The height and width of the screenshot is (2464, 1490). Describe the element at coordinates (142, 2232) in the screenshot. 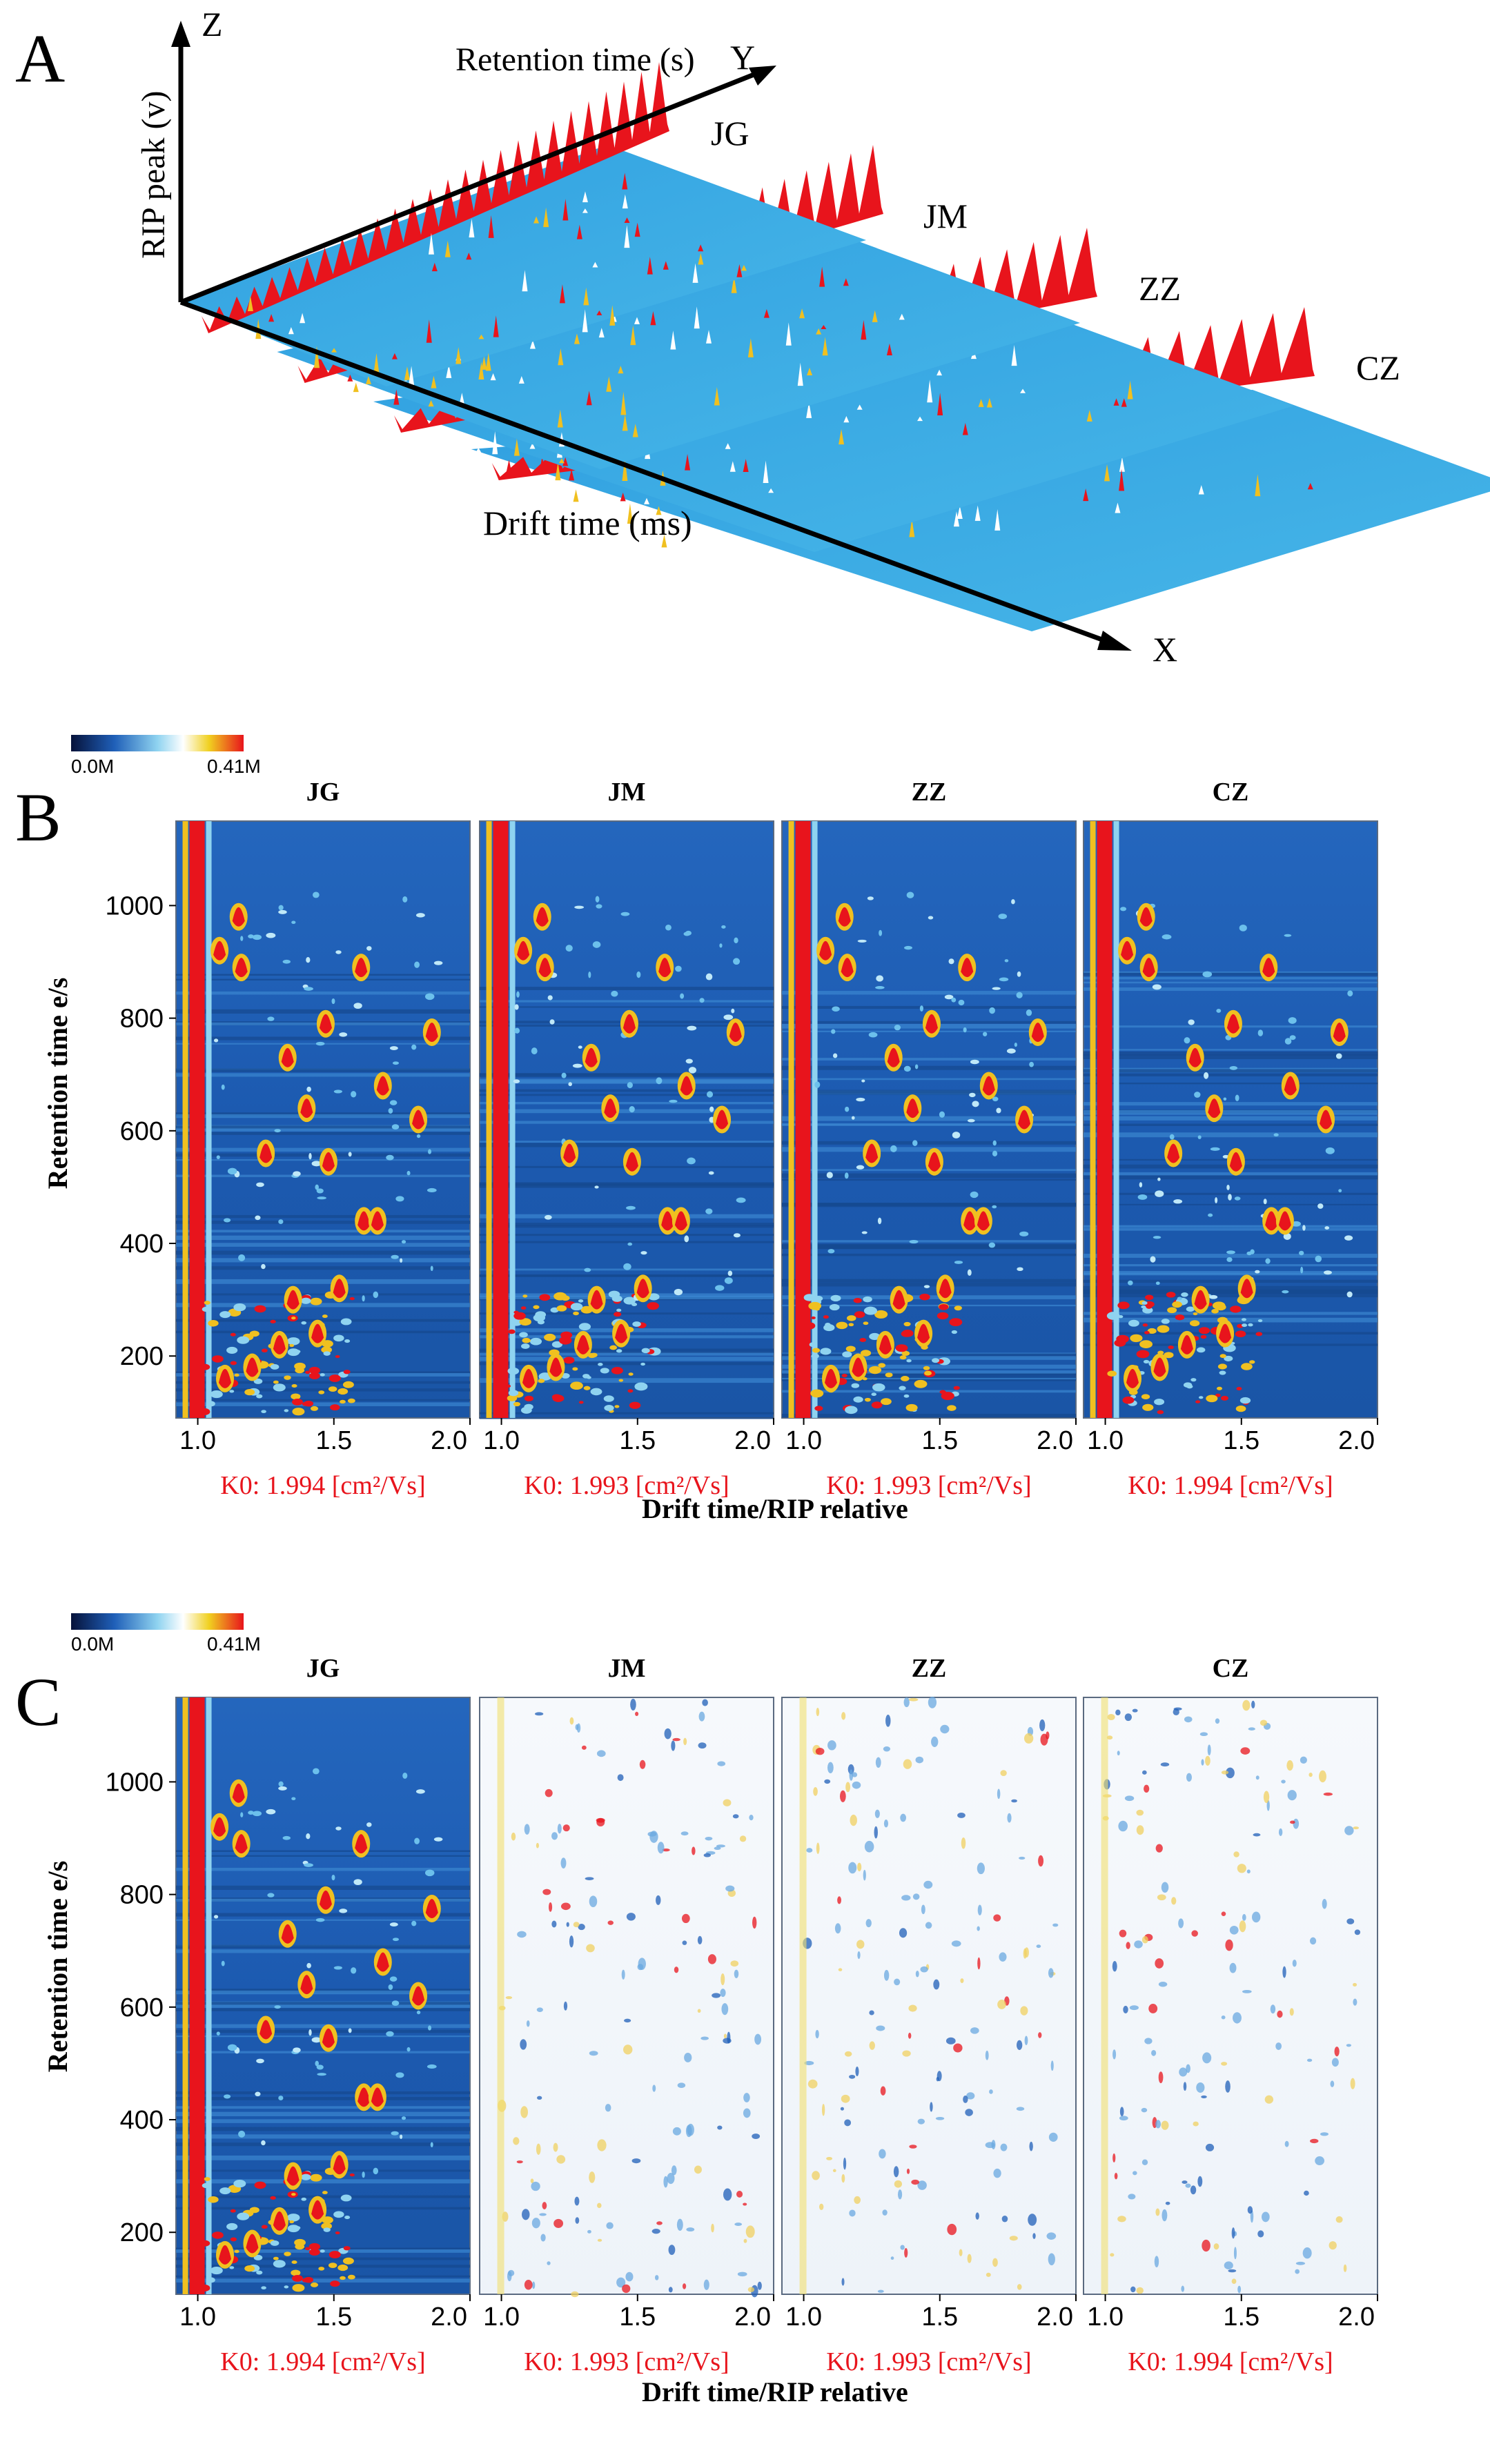

I see `y-tick-label: 200` at that location.